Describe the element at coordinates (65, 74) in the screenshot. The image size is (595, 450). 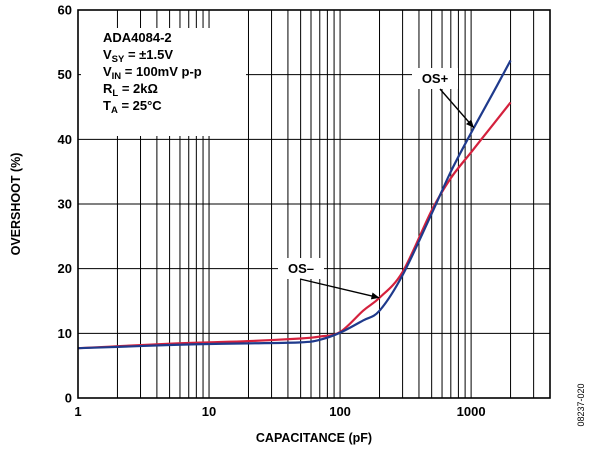
I see `y-tick-label: 50` at that location.